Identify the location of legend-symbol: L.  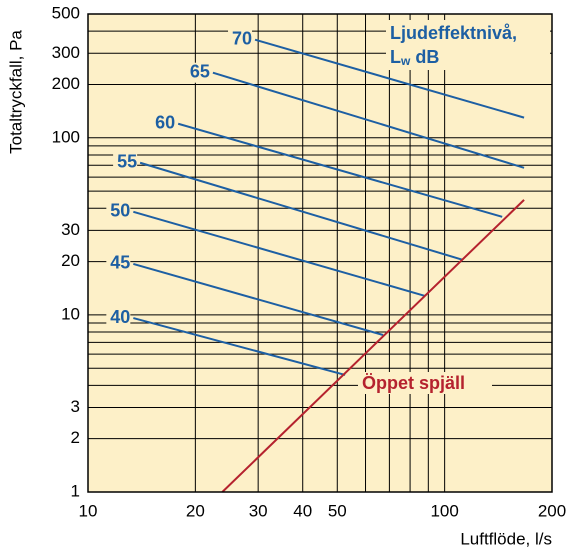
(395, 57).